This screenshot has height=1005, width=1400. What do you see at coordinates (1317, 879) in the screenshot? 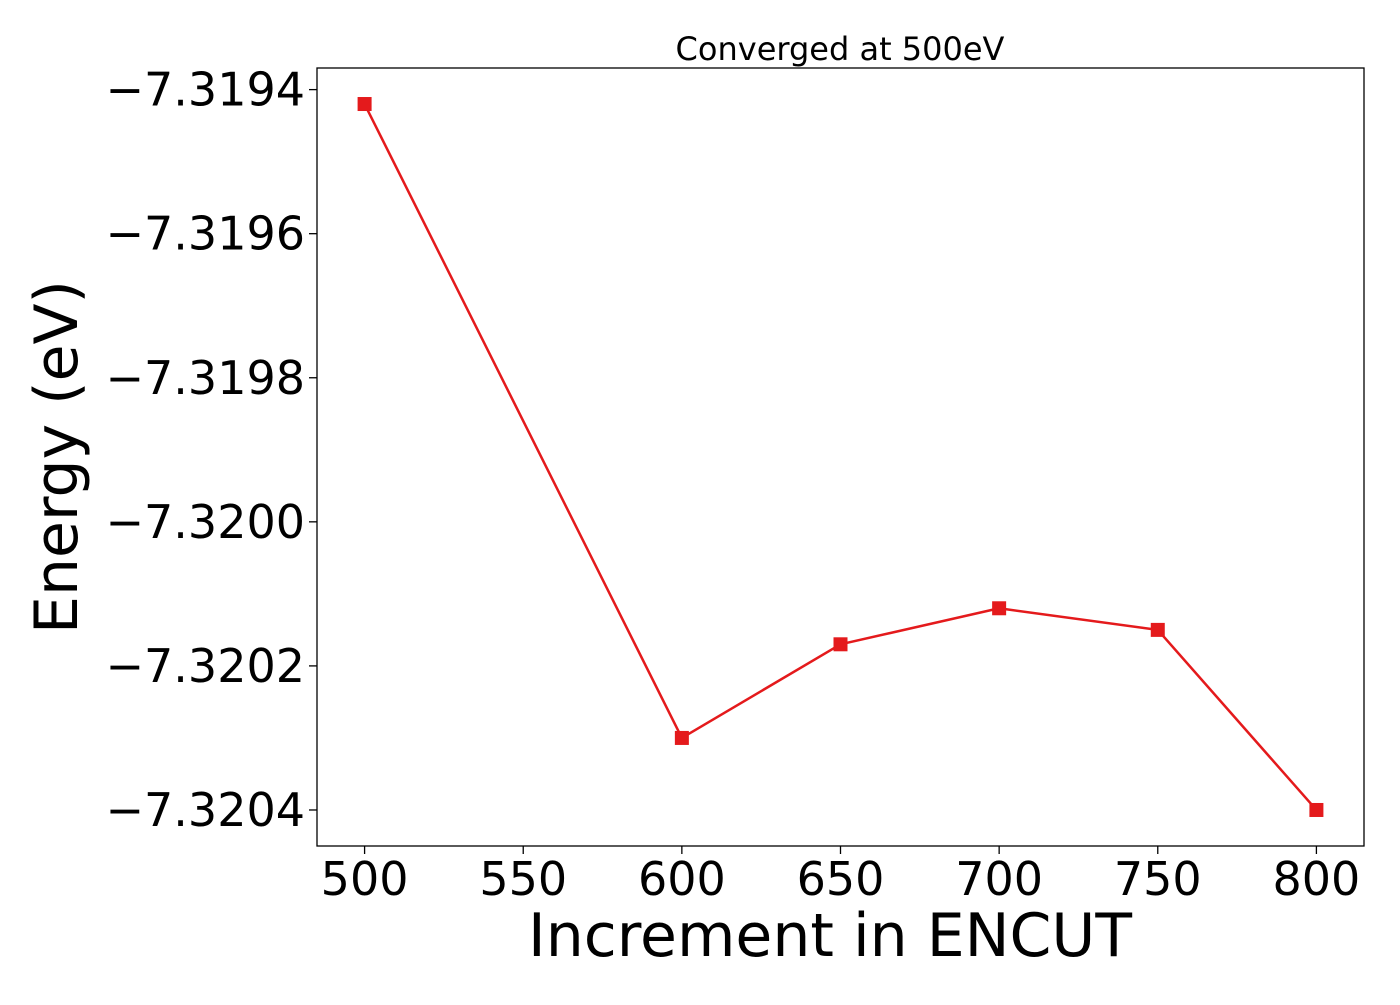
I see `x-tick-label: 800` at bounding box center [1317, 879].